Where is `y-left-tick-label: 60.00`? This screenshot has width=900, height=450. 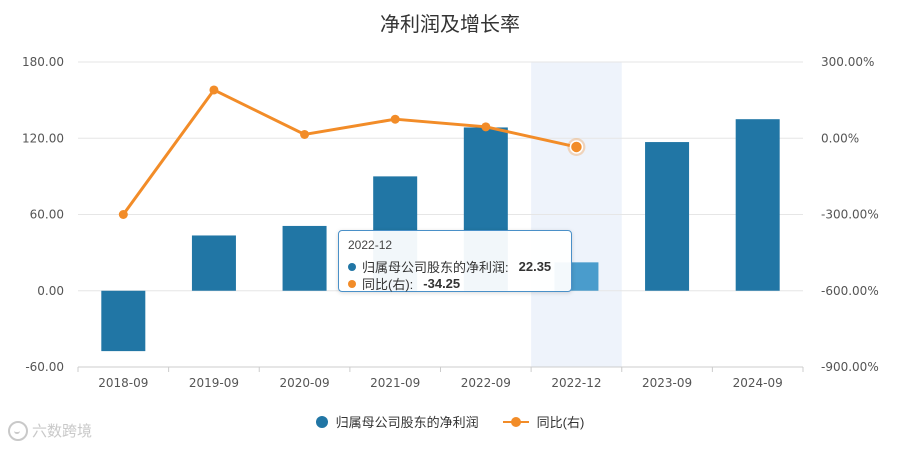
y-left-tick-label: 60.00 is located at coordinates (47, 215).